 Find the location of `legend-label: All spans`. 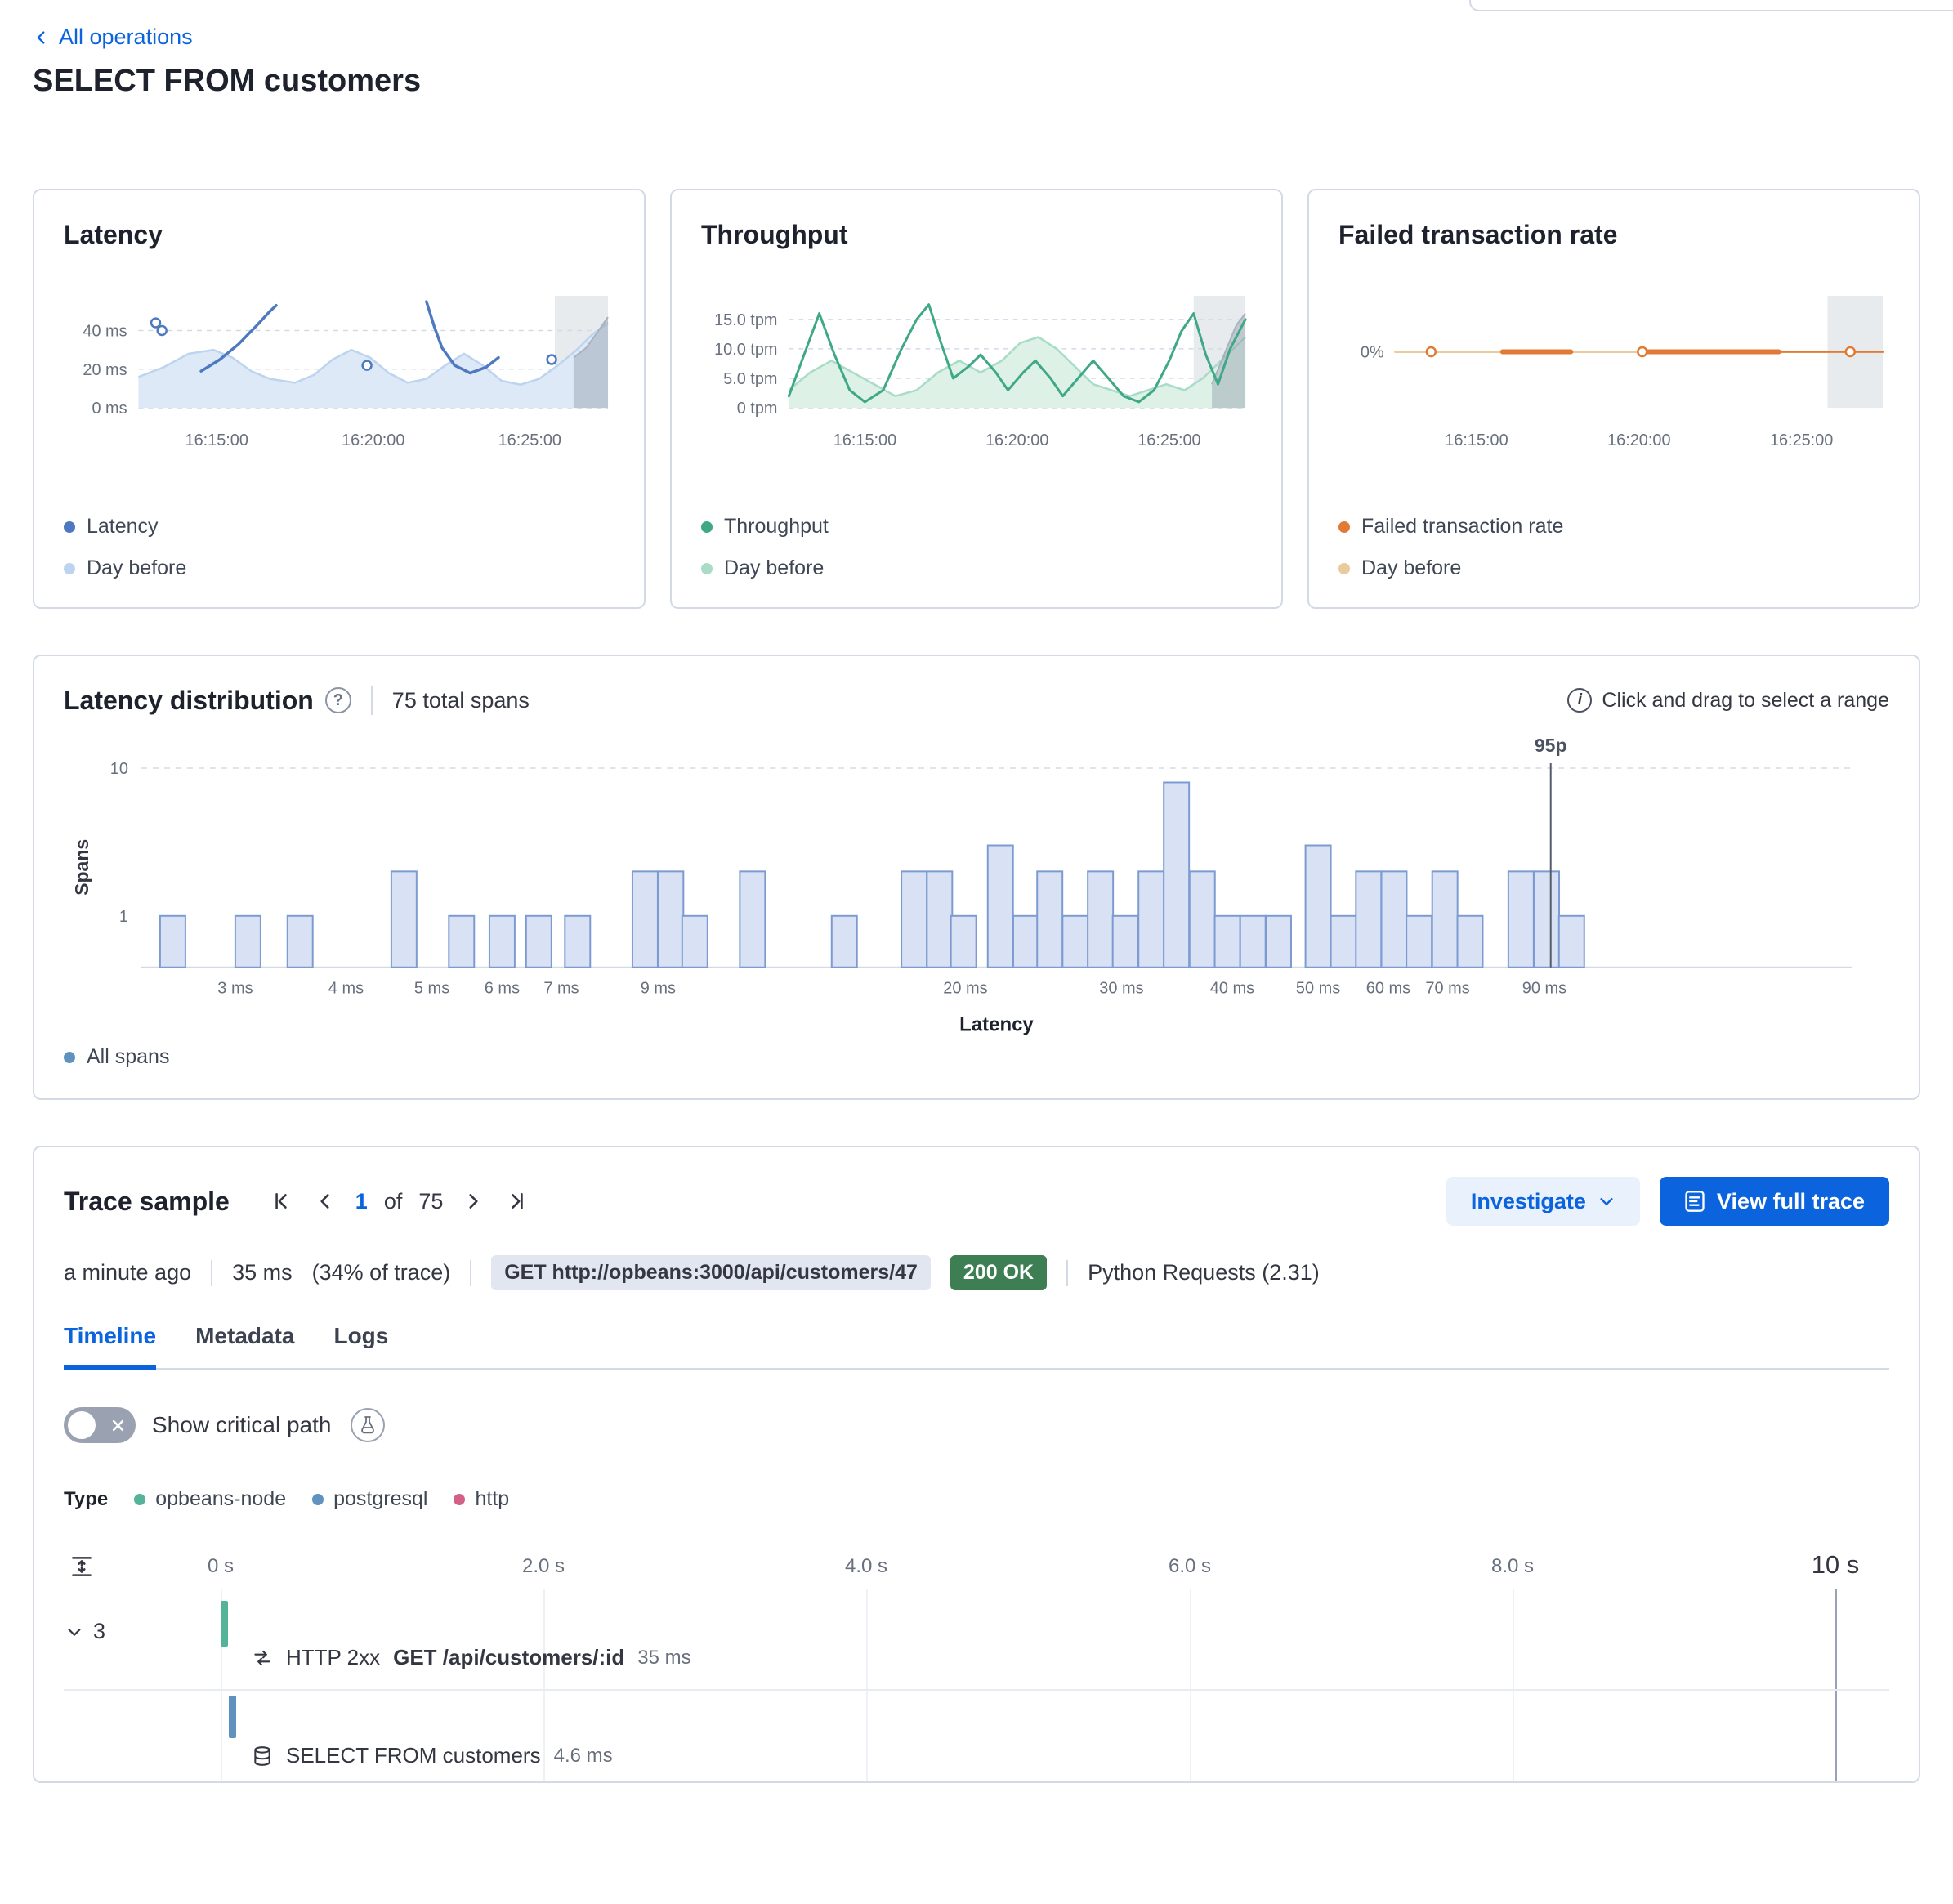

legend-label: All spans is located at coordinates (128, 1057).